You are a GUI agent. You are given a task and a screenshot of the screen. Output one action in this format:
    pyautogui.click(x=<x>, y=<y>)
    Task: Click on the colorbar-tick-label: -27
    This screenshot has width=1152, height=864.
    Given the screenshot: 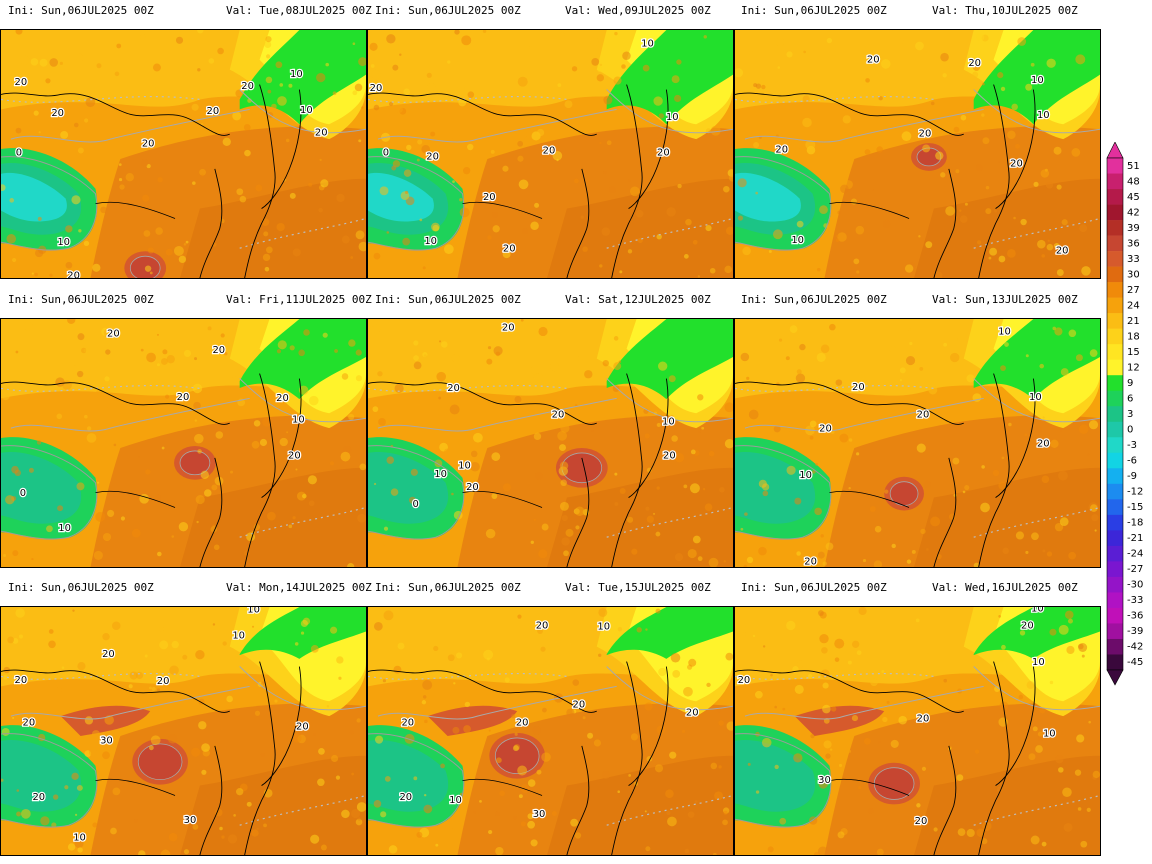 What is the action you would take?
    pyautogui.click(x=1135, y=569)
    